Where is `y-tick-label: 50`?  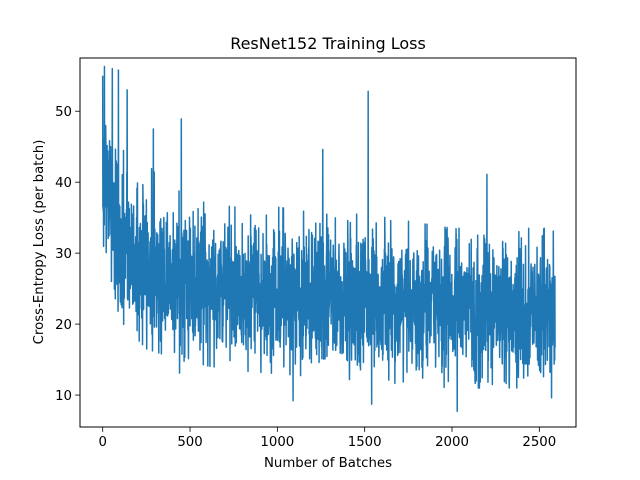 y-tick-label: 50 is located at coordinates (63, 112).